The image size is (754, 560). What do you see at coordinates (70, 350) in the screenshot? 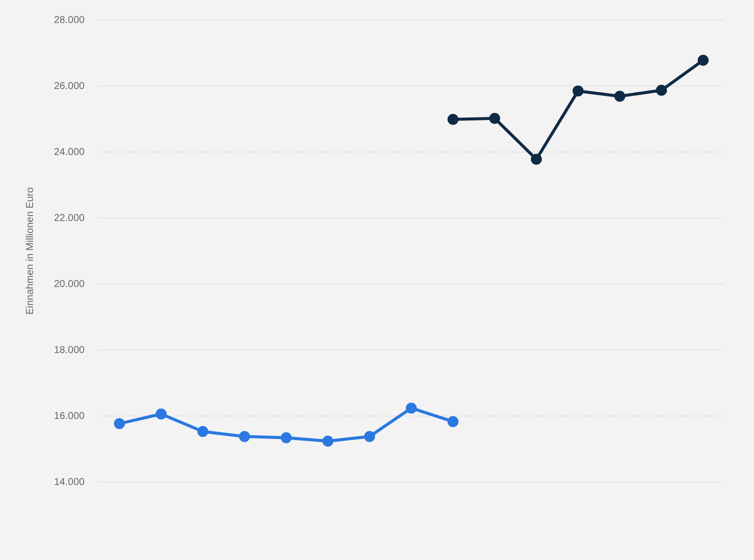
I see `y-tick-label: 18.000` at bounding box center [70, 350].